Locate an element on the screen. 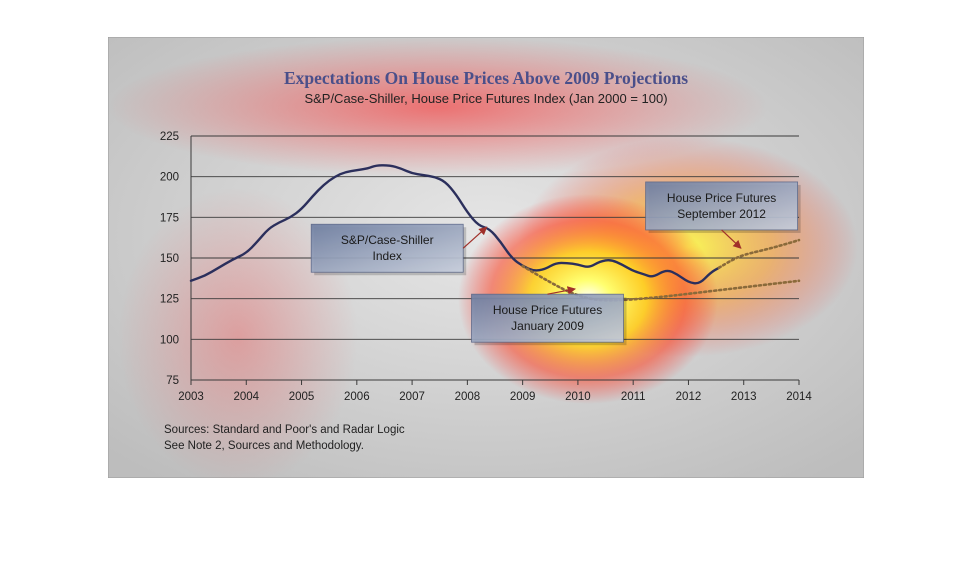  sources-line-2: See Note 2, Sources and Methodology. is located at coordinates (264, 446).